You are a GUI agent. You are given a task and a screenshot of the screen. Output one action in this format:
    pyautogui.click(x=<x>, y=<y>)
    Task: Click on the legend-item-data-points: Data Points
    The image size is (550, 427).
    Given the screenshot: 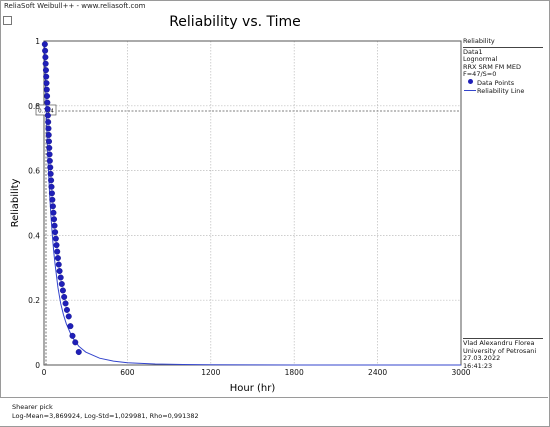 What is the action you would take?
    pyautogui.click(x=503, y=83)
    